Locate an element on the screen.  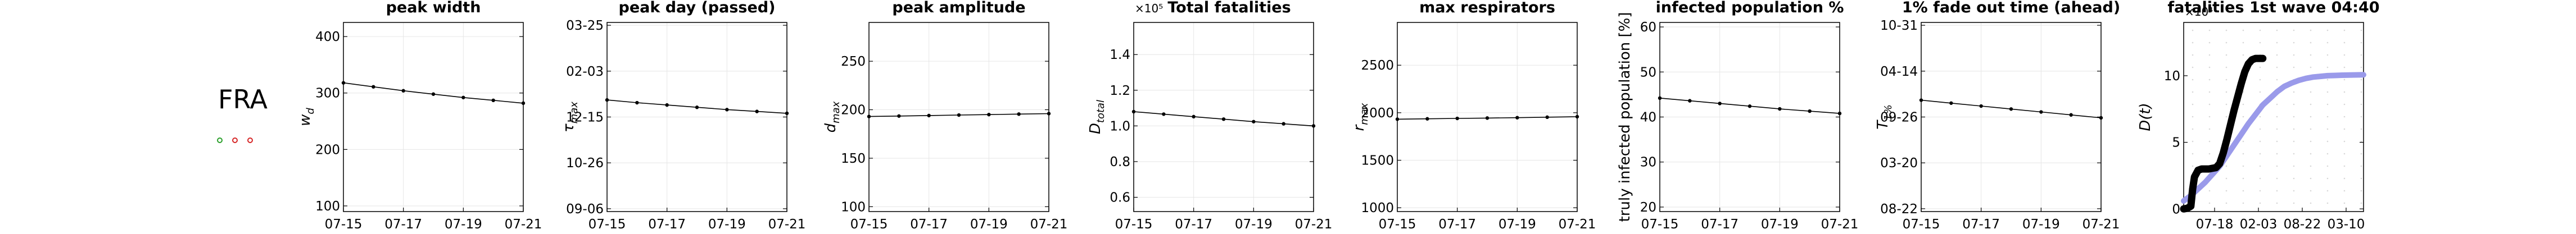
country-label: FRA is located at coordinates (243, 99).